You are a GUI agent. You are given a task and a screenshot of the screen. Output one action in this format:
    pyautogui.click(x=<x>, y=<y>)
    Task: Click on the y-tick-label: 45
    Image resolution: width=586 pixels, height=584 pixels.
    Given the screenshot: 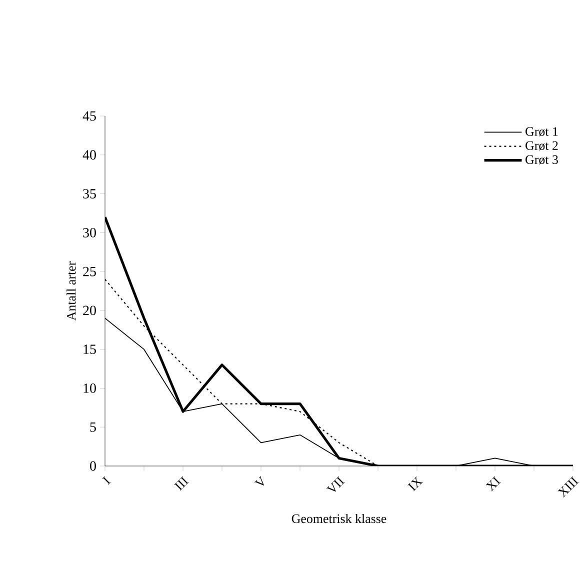 What is the action you would take?
    pyautogui.click(x=89, y=116)
    